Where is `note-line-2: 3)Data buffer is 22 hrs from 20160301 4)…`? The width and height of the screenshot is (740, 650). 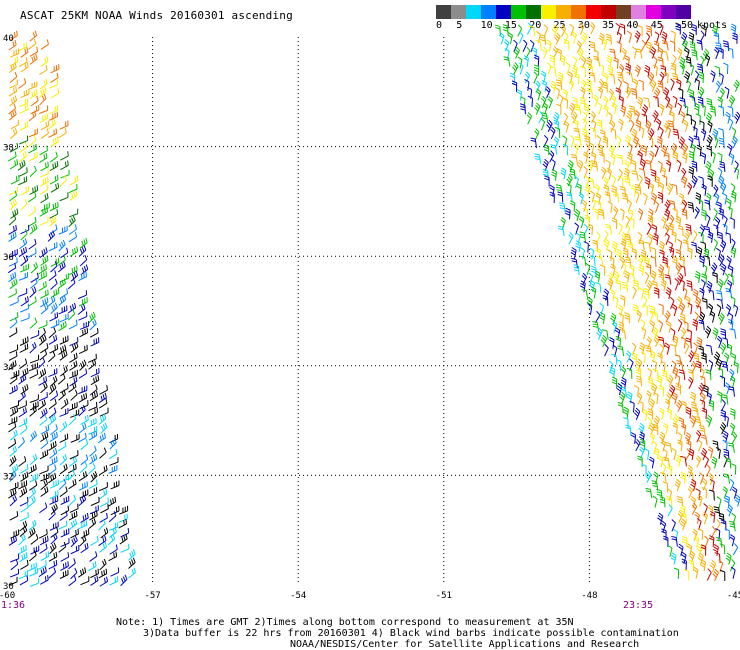 note-line-2: 3)Data buffer is 22 hrs from 20160301 4)… is located at coordinates (411, 633).